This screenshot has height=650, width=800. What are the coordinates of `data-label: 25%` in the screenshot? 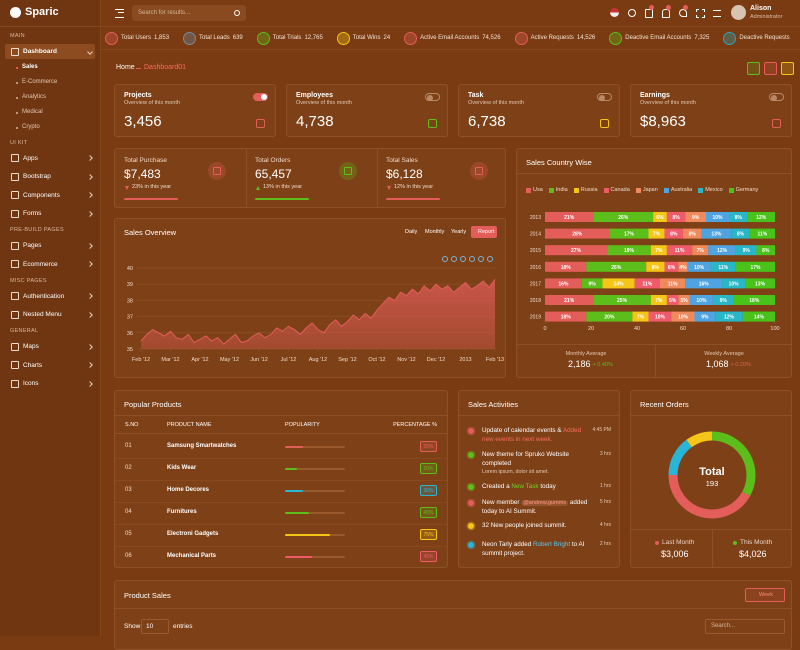 It's located at (622, 301).